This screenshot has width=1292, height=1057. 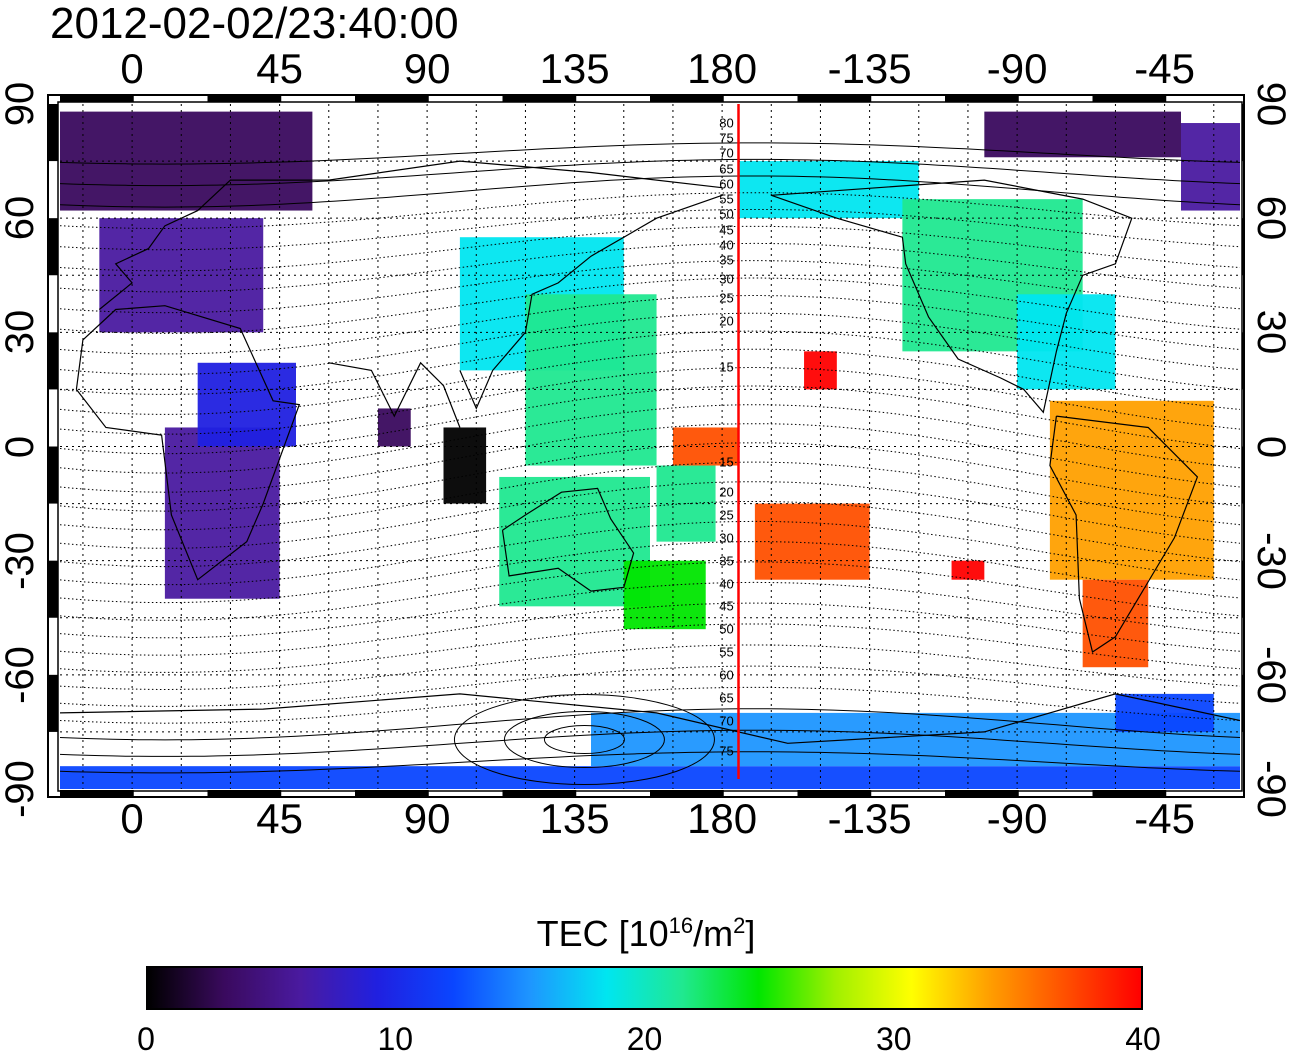 I want to click on colorbar, so click(x=644, y=988).